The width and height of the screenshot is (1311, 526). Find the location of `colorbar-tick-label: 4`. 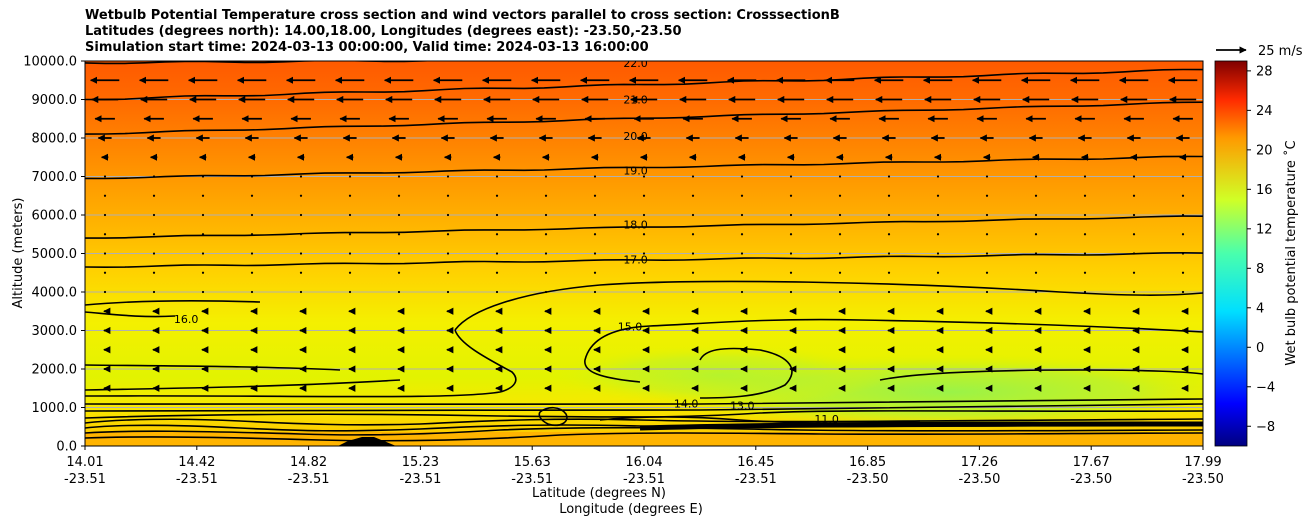

colorbar-tick-label: 4 is located at coordinates (1260, 308).